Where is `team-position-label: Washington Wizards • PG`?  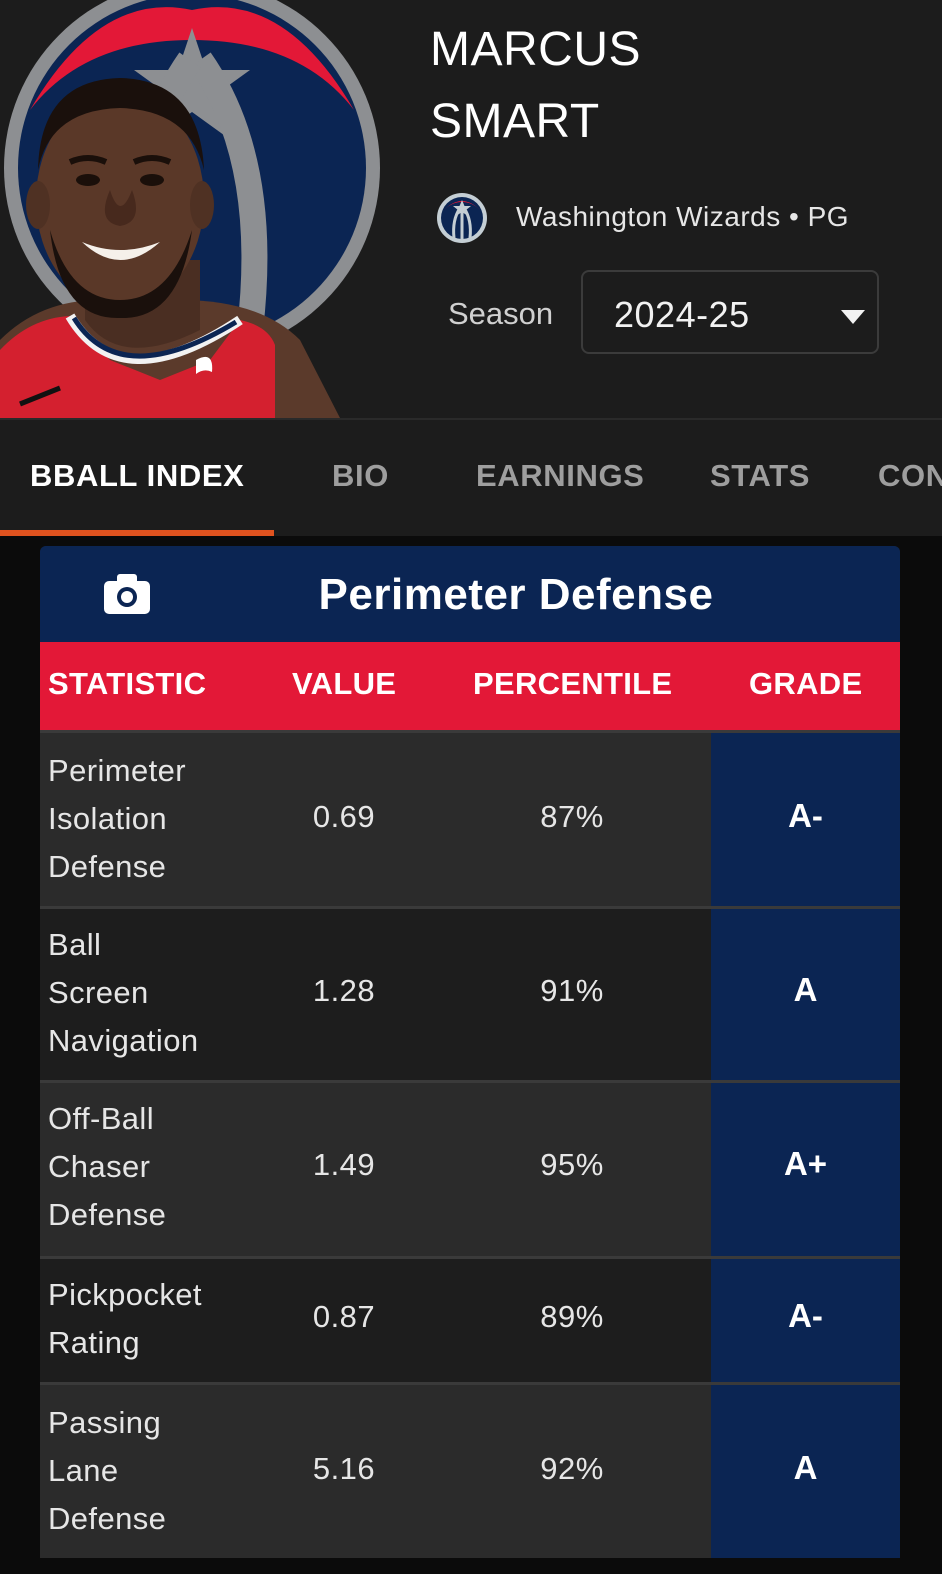 team-position-label: Washington Wizards • PG is located at coordinates (683, 216).